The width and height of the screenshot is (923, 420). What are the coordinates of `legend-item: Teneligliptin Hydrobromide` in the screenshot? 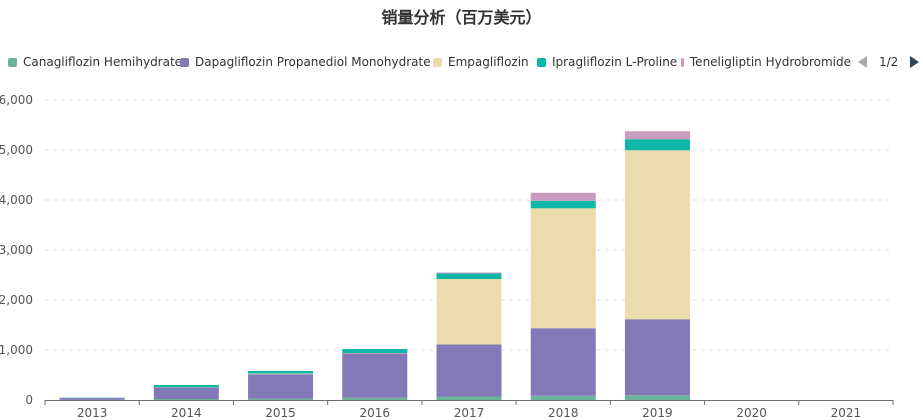 It's located at (766, 62).